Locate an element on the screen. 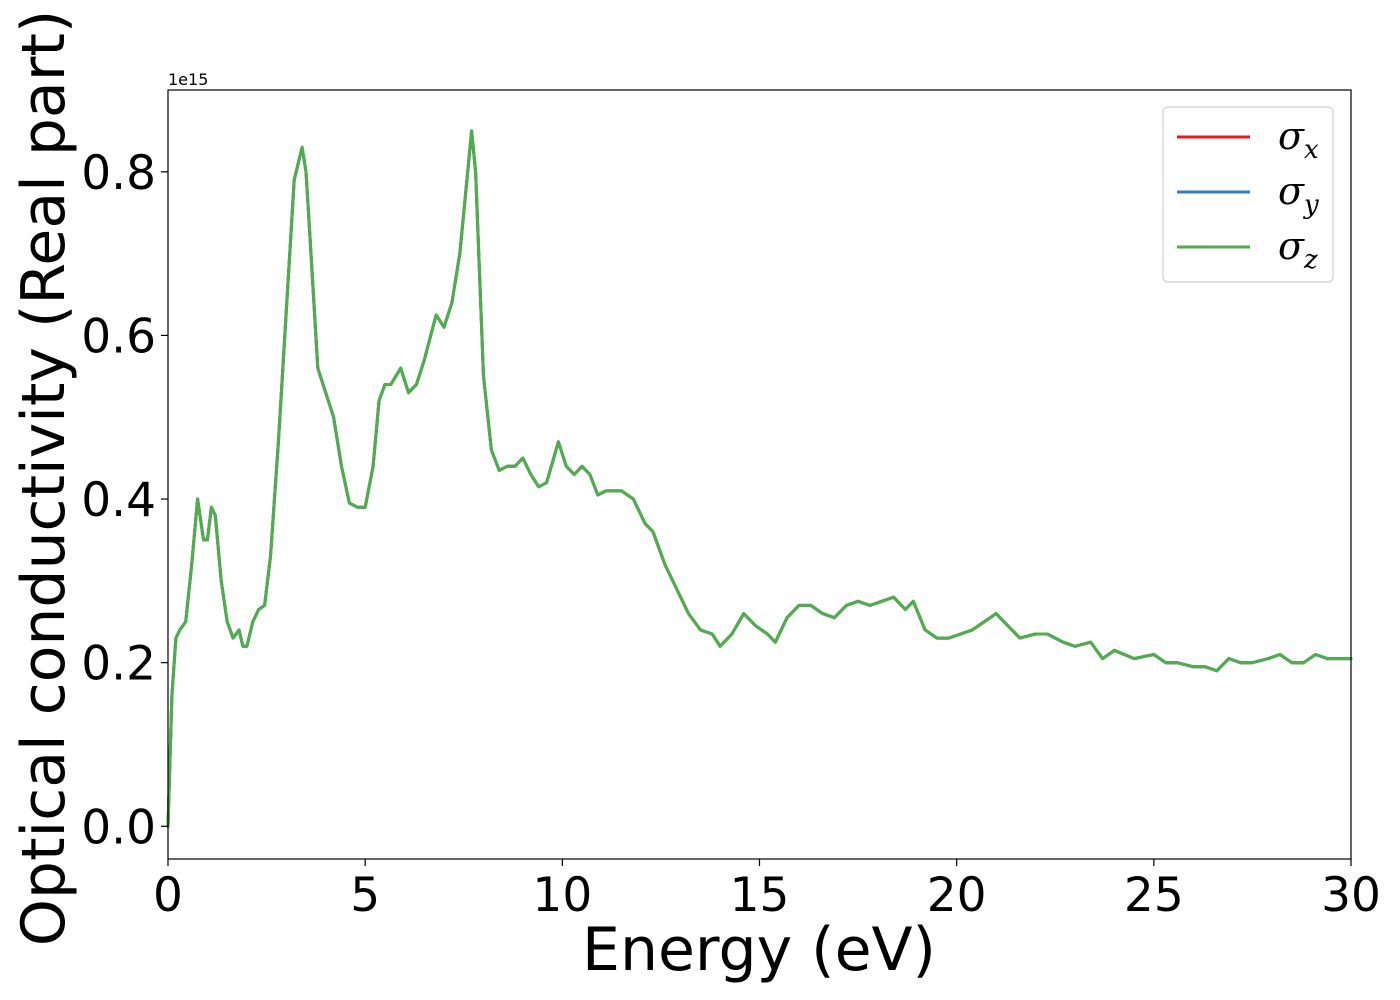  y-axis: 0.0 0.2 0.4 0.6 0.8 is located at coordinates (124, 500).